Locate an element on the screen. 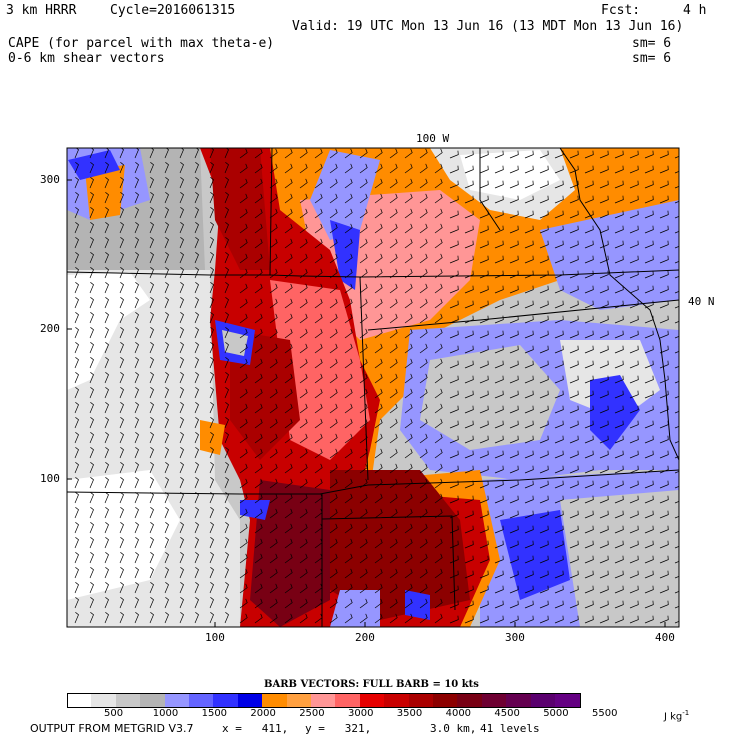  model-name: 3 km HRRR is located at coordinates (41, 10).